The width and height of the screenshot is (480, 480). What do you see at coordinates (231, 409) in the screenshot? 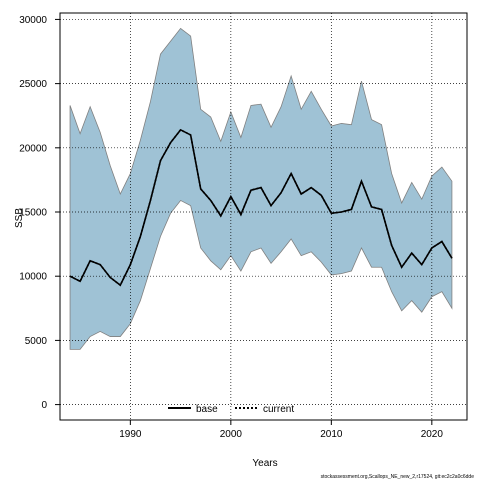
I see `legend: base current` at bounding box center [231, 409].